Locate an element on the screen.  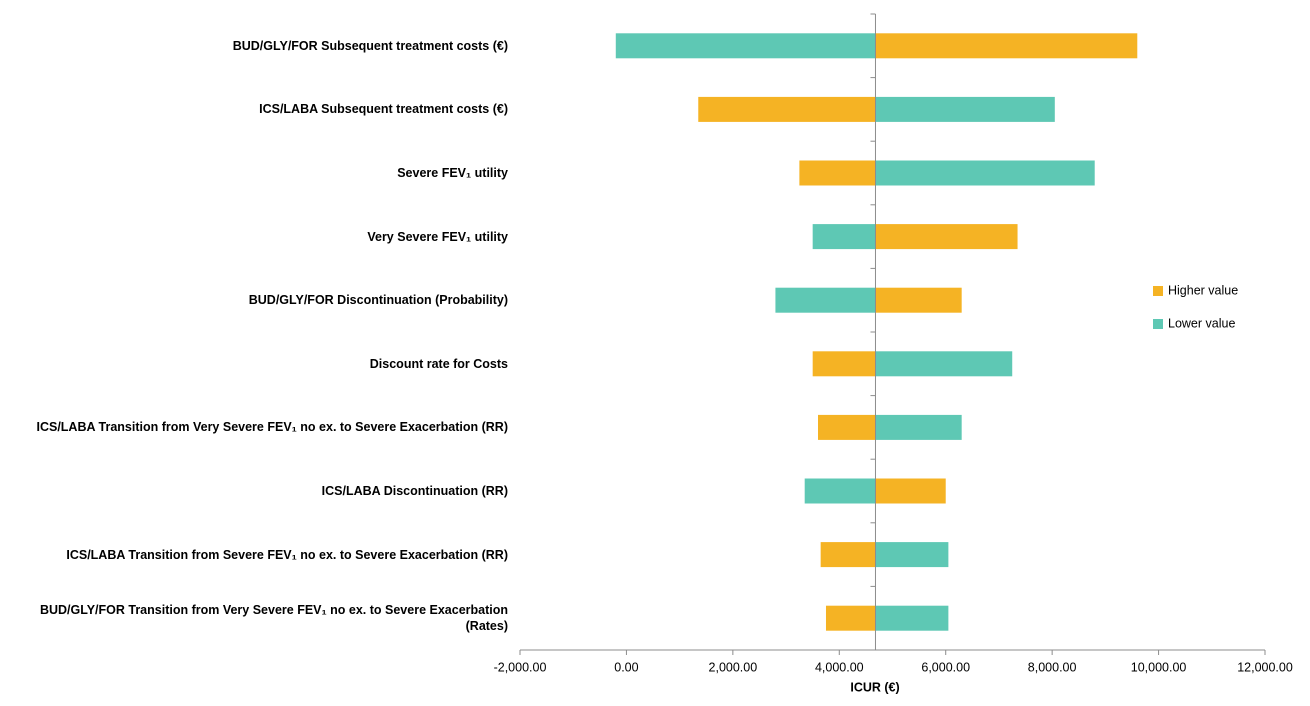
category-label: ICS/LABA Discontinuation (RR) is located at coordinates (414, 491).